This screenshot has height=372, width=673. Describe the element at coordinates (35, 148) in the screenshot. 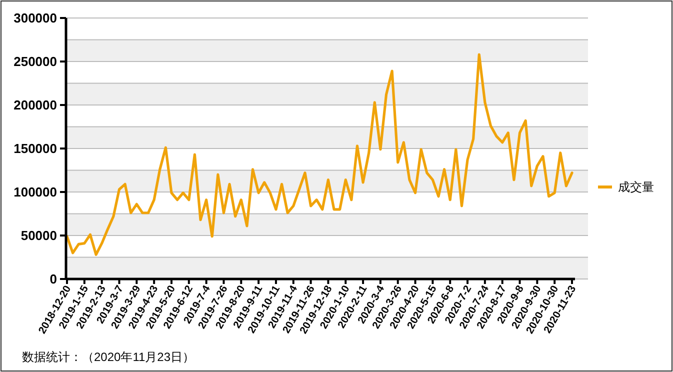

I see `y-tick-label: 150000` at that location.